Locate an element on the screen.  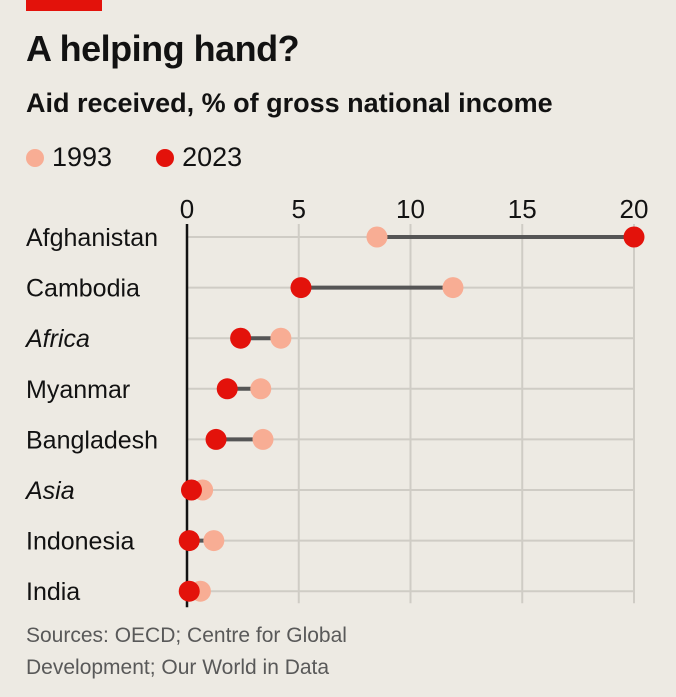
legend-item-1993: 1993 is located at coordinates (69, 157).